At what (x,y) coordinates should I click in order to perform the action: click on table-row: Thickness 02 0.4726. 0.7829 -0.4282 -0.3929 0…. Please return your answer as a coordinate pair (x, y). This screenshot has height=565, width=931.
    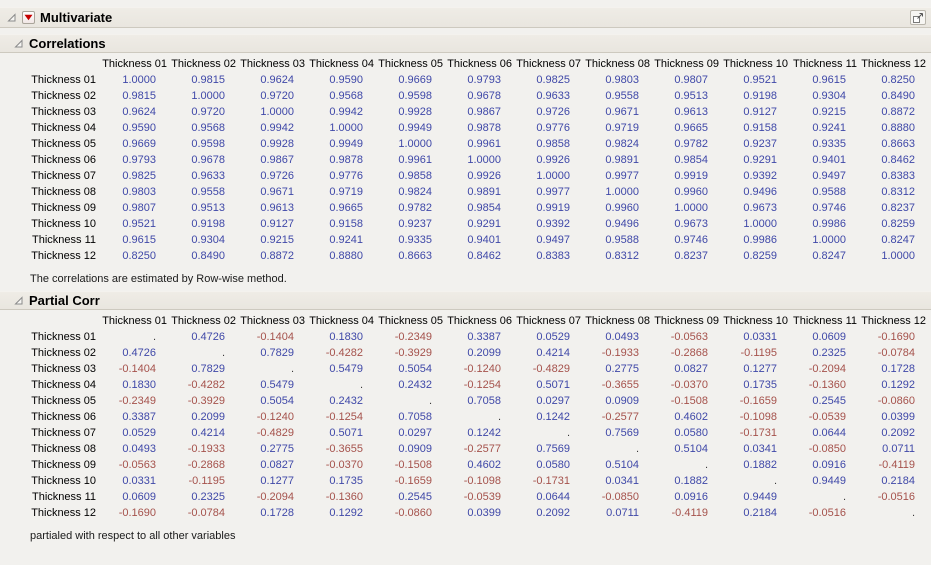
    Looking at the image, I should click on (464, 353).